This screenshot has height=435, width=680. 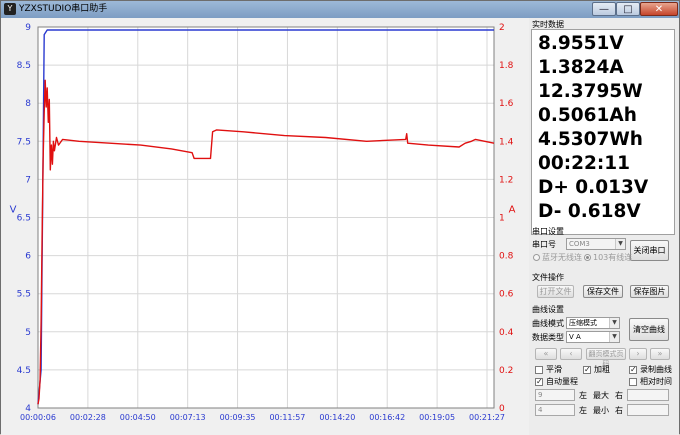 What do you see at coordinates (613, 257) in the screenshot?
I see `wired-radio-label: 103有线连` at bounding box center [613, 257].